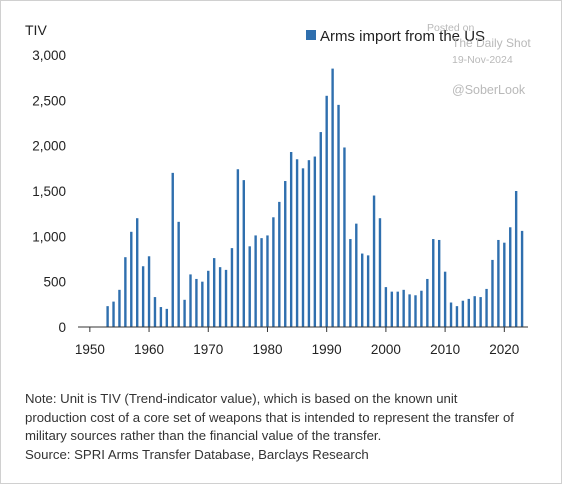  I want to click on x-tick-label: 2000, so click(386, 349).